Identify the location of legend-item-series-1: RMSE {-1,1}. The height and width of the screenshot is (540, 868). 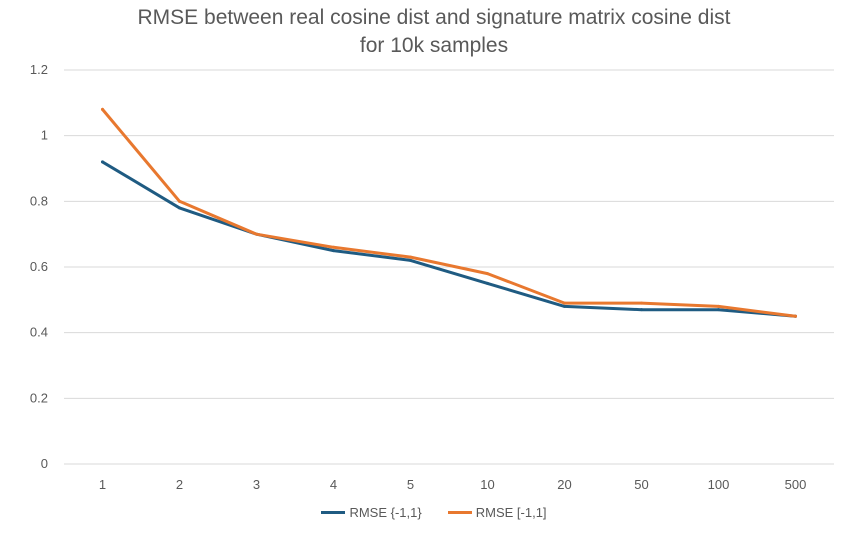
(371, 512).